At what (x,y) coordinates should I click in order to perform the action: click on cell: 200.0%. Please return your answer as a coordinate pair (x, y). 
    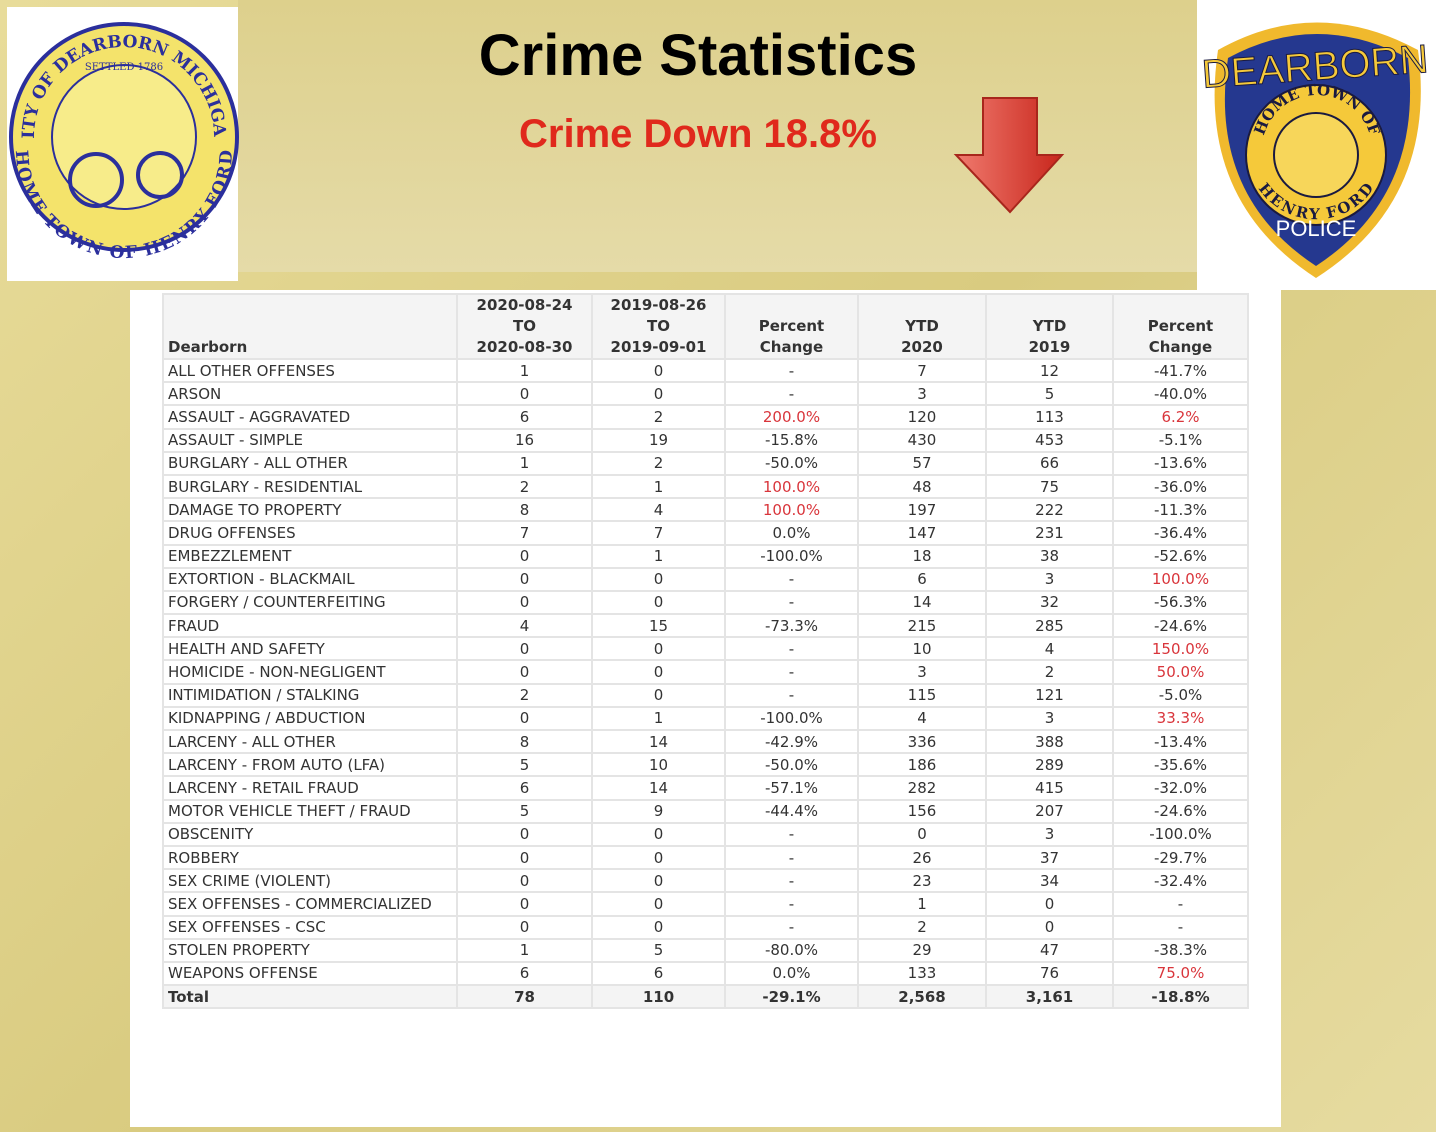
    Looking at the image, I should click on (791, 417).